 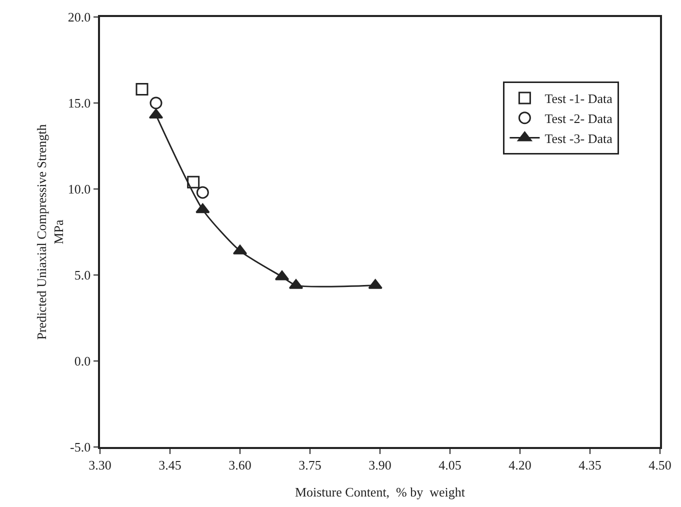 I want to click on x-tick-label: 3.30, so click(x=100, y=464).